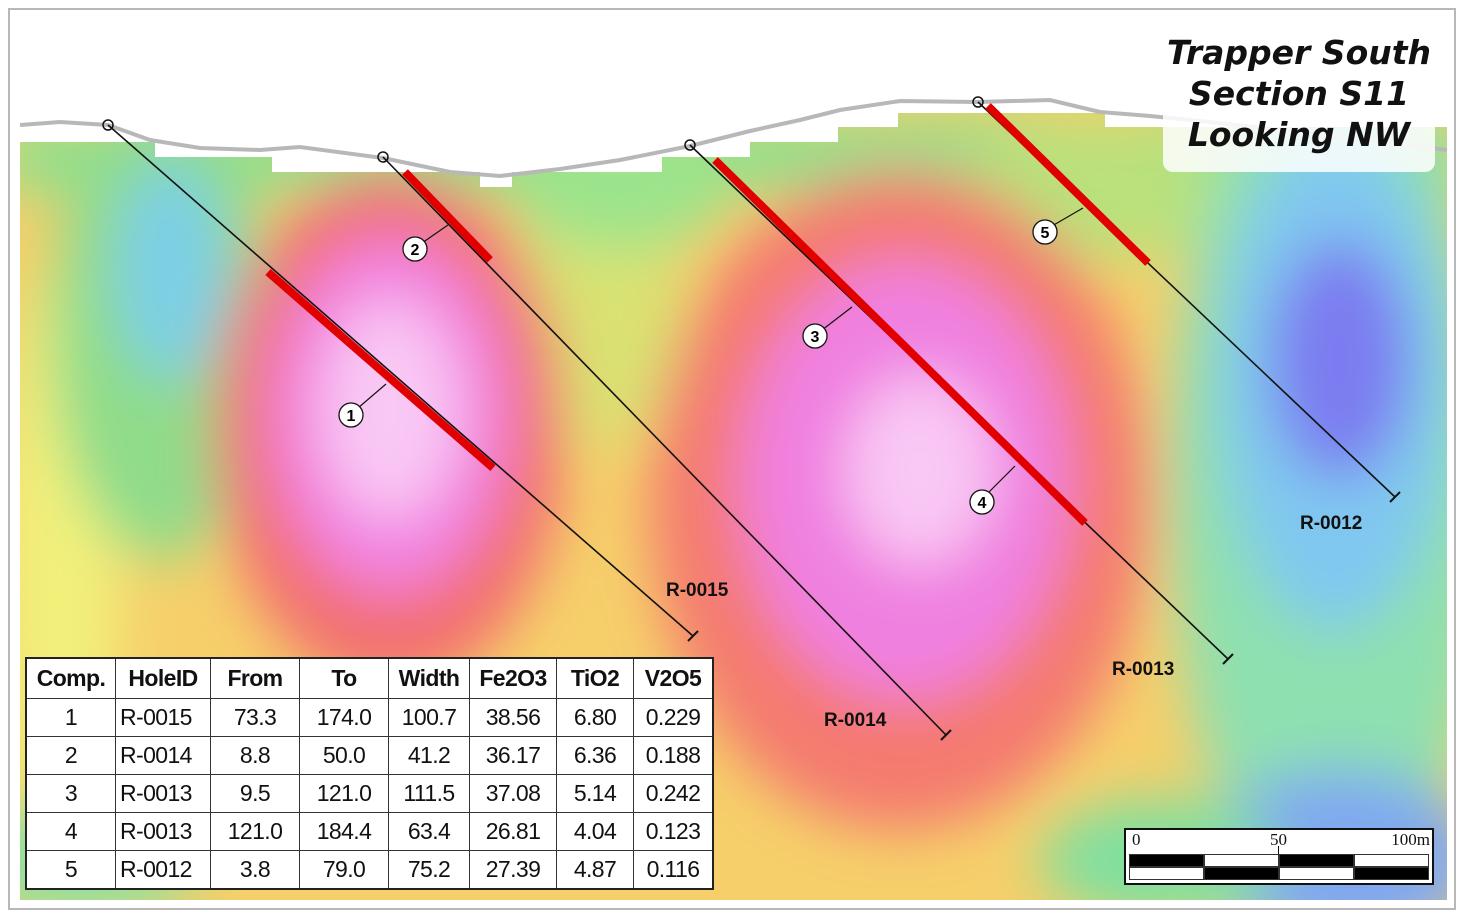  I want to click on hole-label-R-0014: R-0014, so click(855, 720).